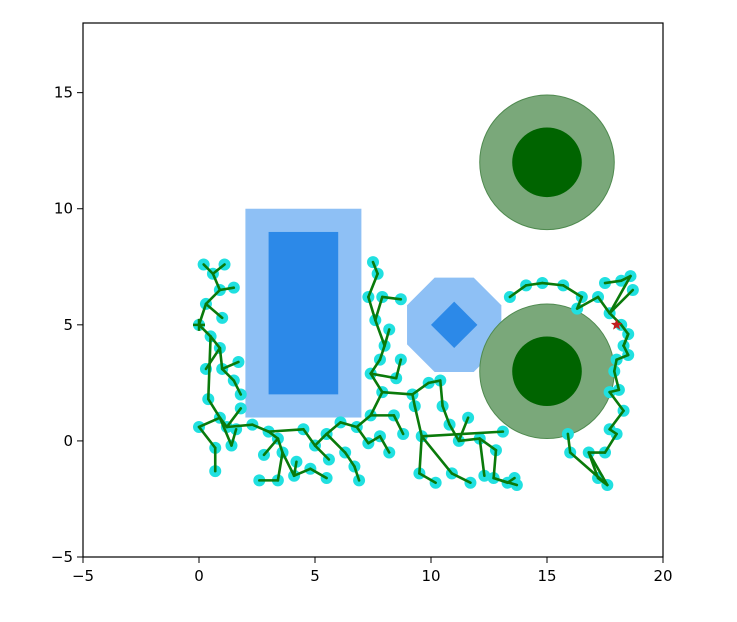 The image size is (737, 622). I want to click on x-tick-label: −5, so click(83, 576).